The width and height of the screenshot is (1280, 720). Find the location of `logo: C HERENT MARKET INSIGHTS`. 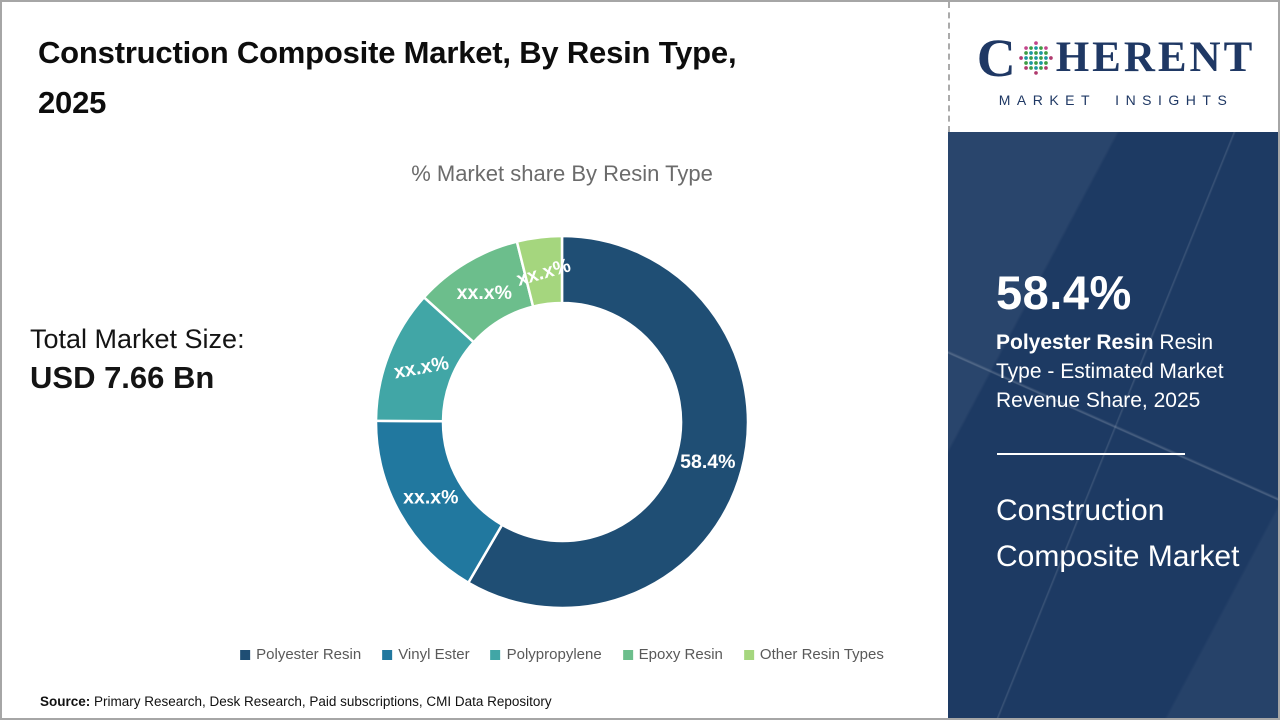

logo: C HERENT MARKET INSIGHTS is located at coordinates (1113, 67).